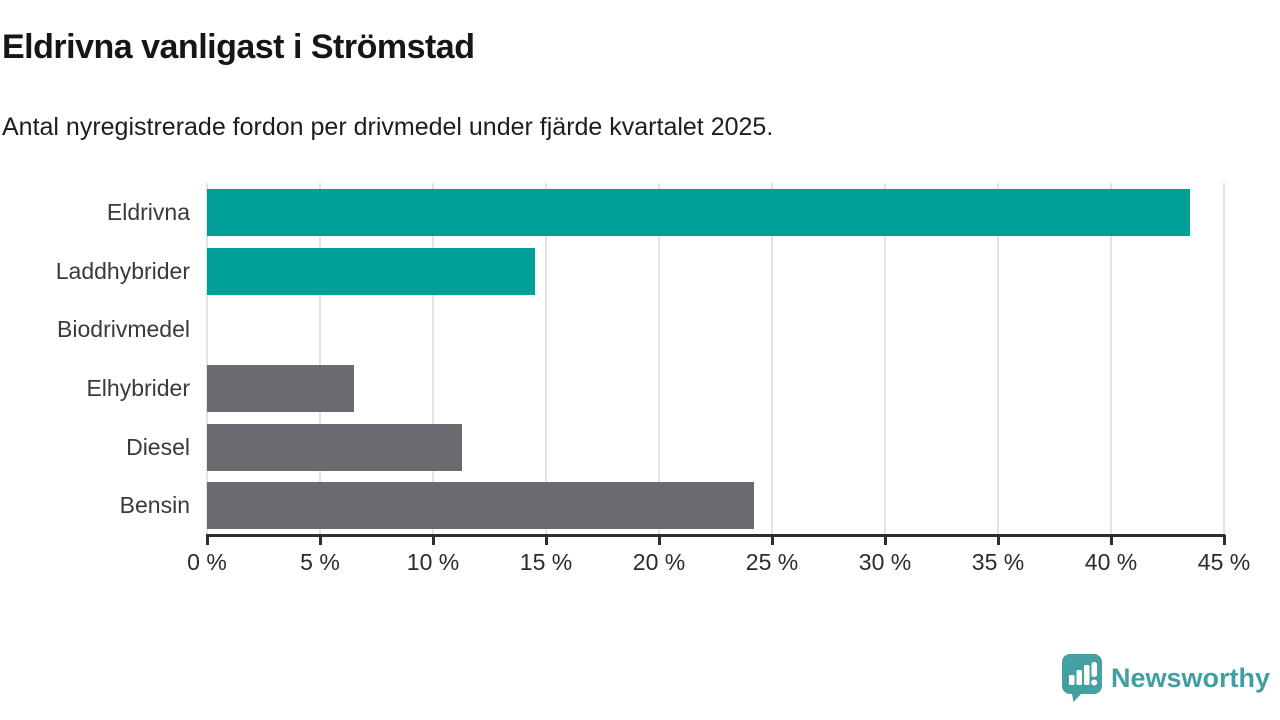 This screenshot has width=1280, height=720. Describe the element at coordinates (335, 447) in the screenshot. I see `bar-diesel` at that location.